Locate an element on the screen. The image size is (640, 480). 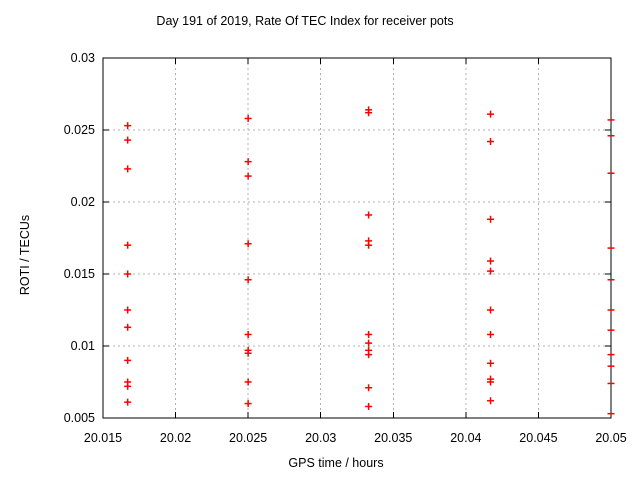
y-tick-label: 0.02 is located at coordinates (83, 202).